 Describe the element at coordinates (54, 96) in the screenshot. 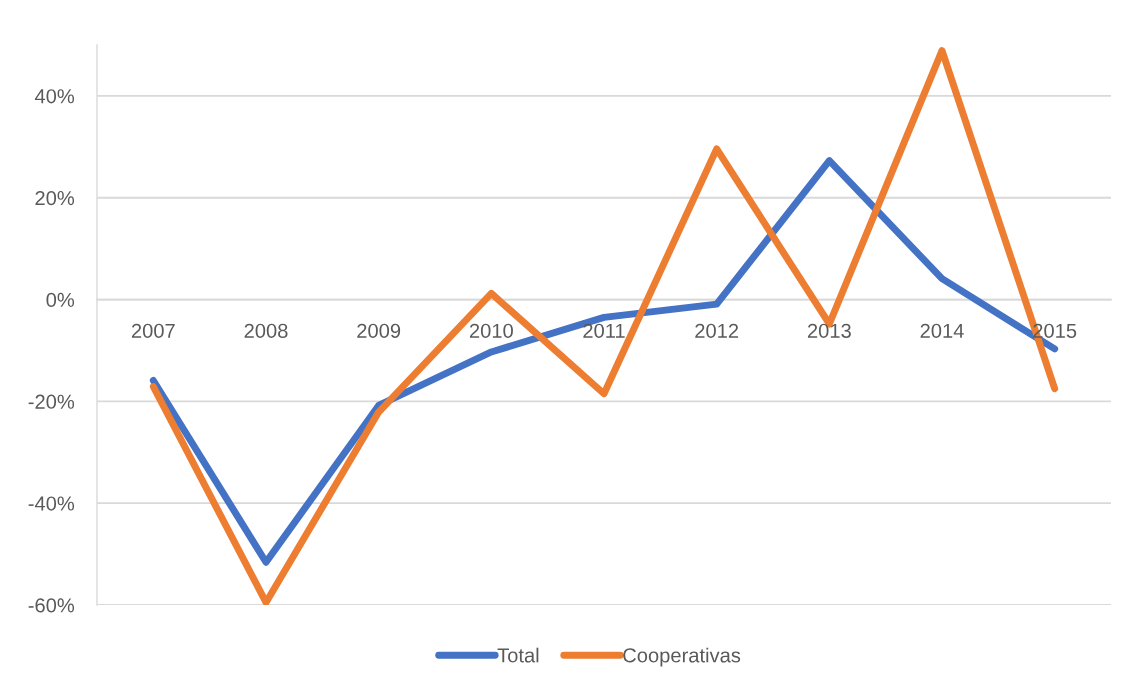

I see `y-tick-label: 40%` at that location.